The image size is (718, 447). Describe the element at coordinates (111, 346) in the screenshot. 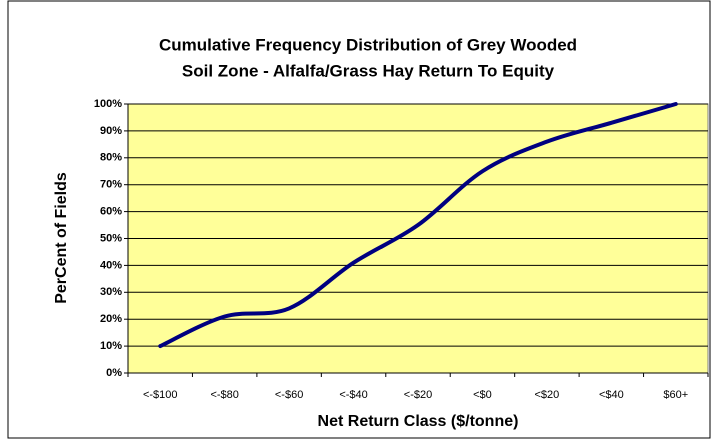

I see `y-tick-label: 10%` at that location.